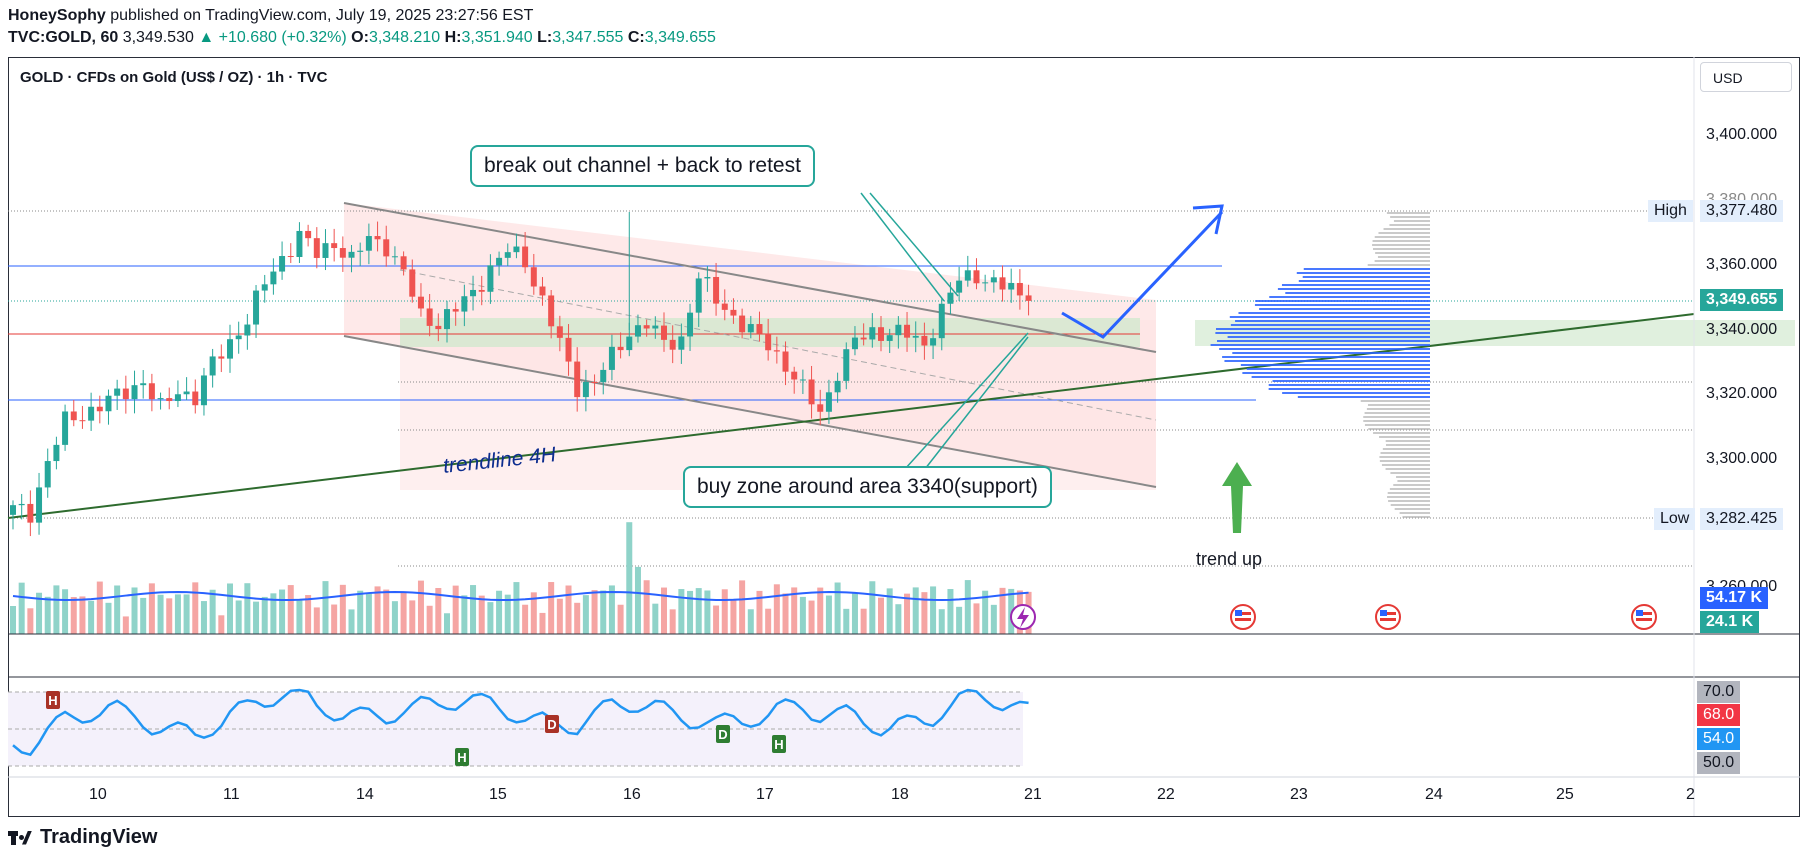 Image resolution: width=1806 pixels, height=863 pixels. Describe the element at coordinates (1023, 617) in the screenshot. I see `lightning-icon` at that location.